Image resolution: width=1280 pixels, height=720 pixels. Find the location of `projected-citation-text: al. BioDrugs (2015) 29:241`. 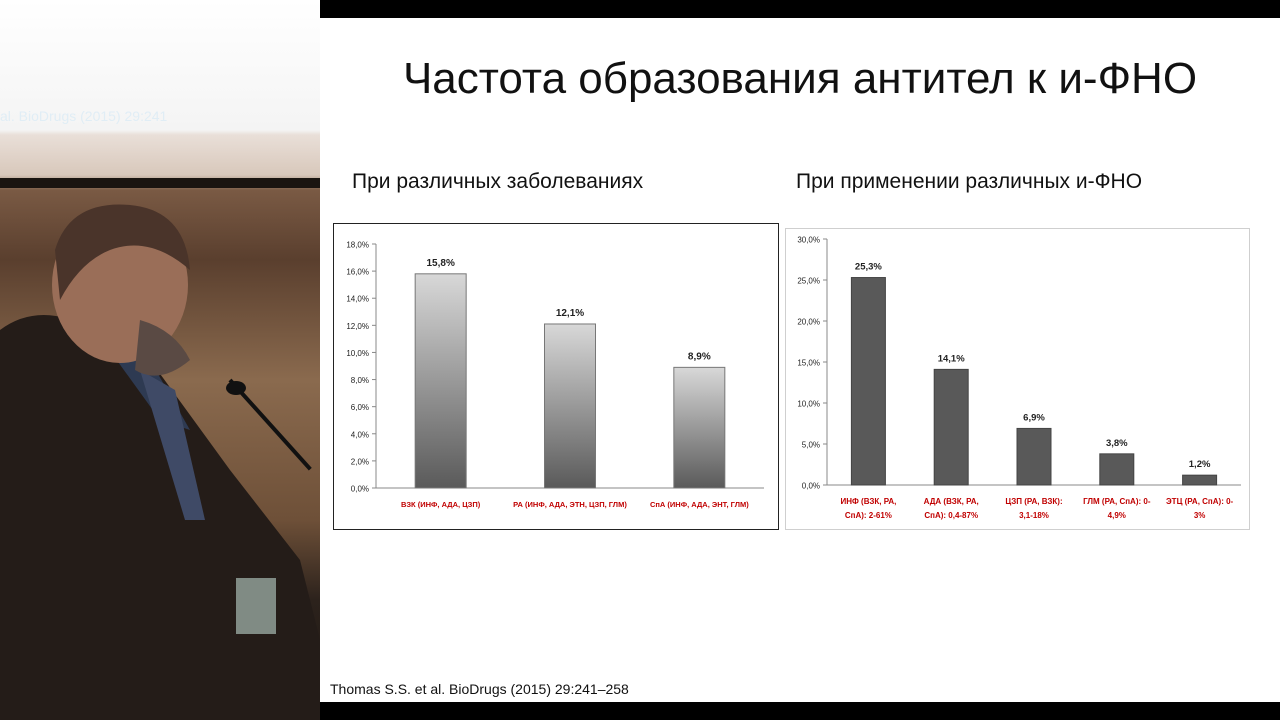

projected-citation-text: al. BioDrugs (2015) 29:241 is located at coordinates (84, 116).